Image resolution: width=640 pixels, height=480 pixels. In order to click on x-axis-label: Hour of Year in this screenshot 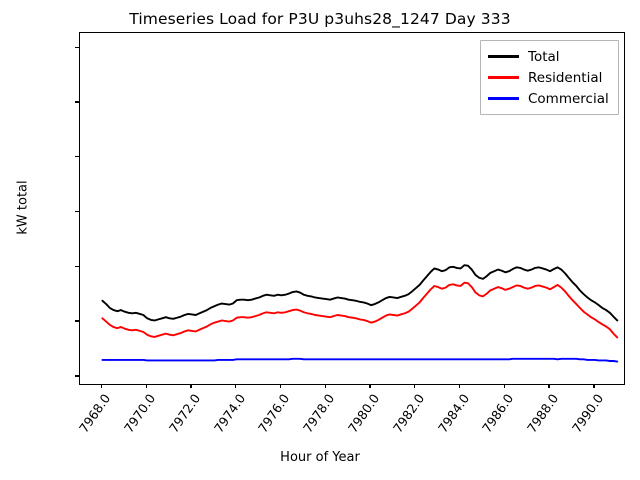, I will do `click(320, 457)`.